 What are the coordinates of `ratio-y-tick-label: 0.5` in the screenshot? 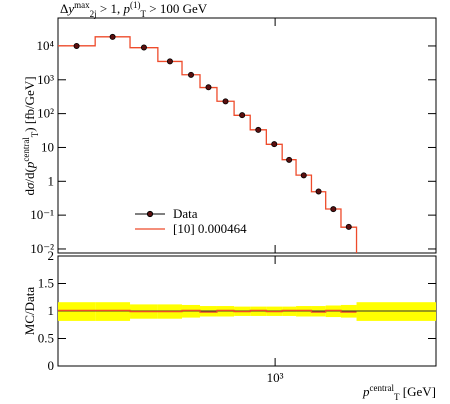 It's located at (46, 338).